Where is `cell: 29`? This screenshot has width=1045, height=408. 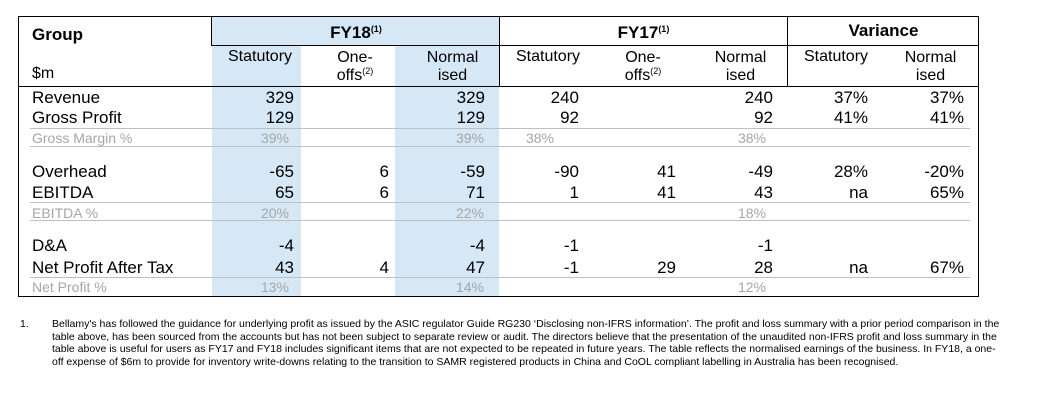 cell: 29 is located at coordinates (666, 267).